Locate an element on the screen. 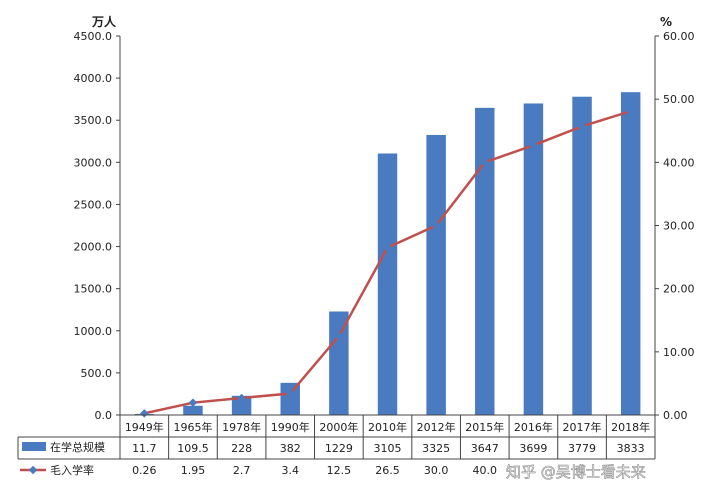 The width and height of the screenshot is (720, 503). table-cell: 3.4 is located at coordinates (290, 470).